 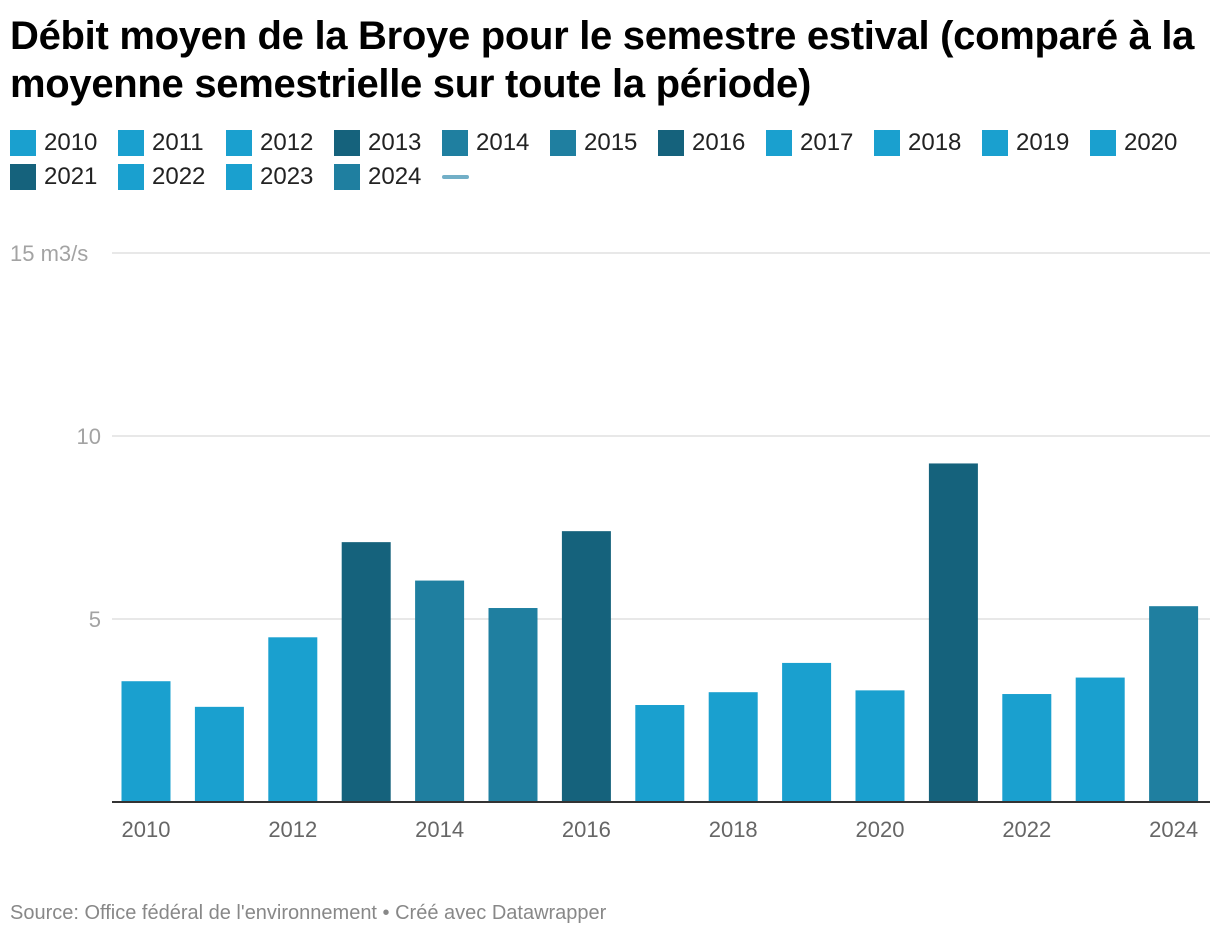 What do you see at coordinates (1100, 739) in the screenshot?
I see `bar-2023` at bounding box center [1100, 739].